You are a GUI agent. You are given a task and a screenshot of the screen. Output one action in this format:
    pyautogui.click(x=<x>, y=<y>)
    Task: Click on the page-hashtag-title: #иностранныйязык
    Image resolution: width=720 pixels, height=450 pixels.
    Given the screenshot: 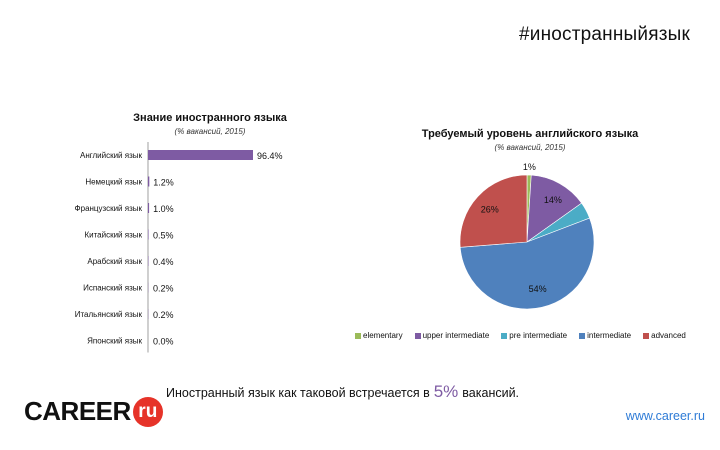 What is the action you would take?
    pyautogui.click(x=604, y=34)
    